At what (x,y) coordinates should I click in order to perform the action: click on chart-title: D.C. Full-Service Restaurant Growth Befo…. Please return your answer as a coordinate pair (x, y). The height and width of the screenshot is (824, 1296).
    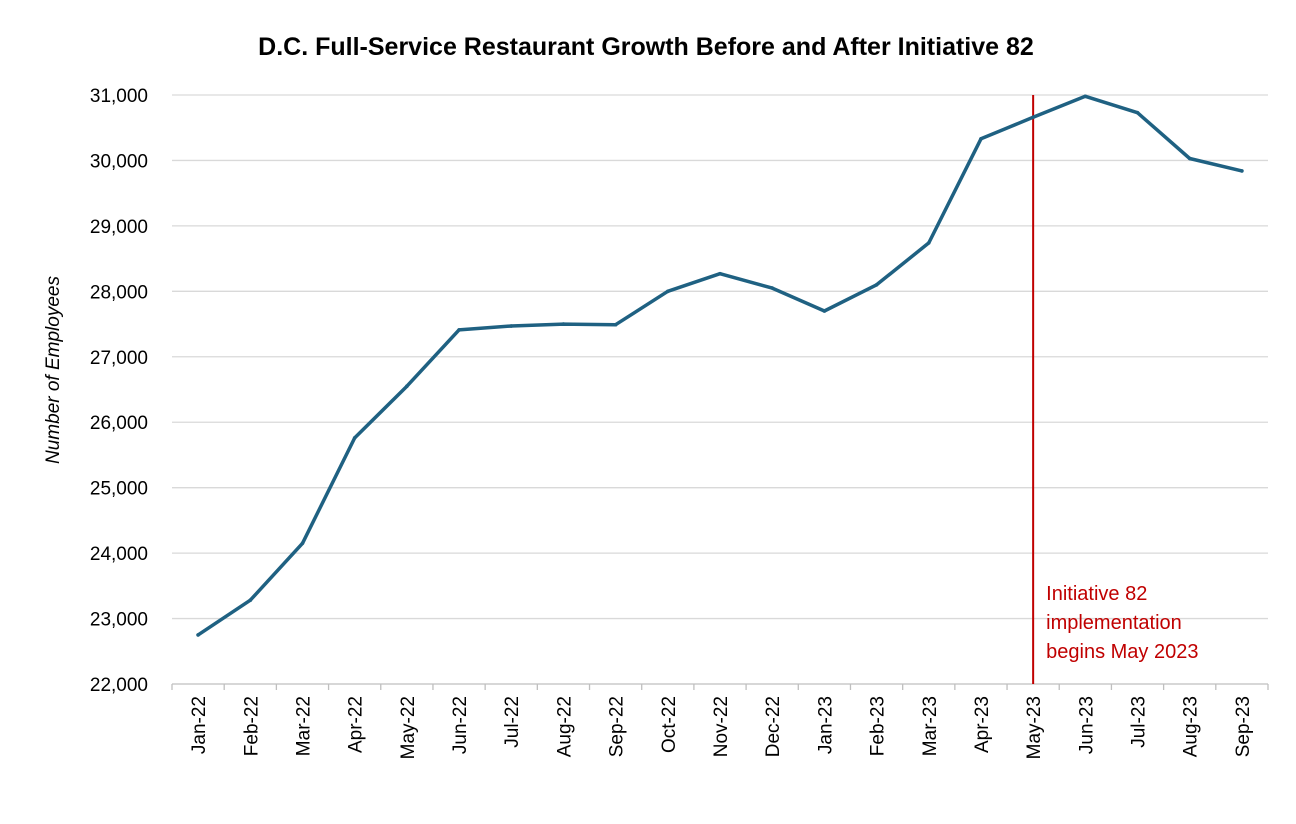
    Looking at the image, I should click on (646, 47).